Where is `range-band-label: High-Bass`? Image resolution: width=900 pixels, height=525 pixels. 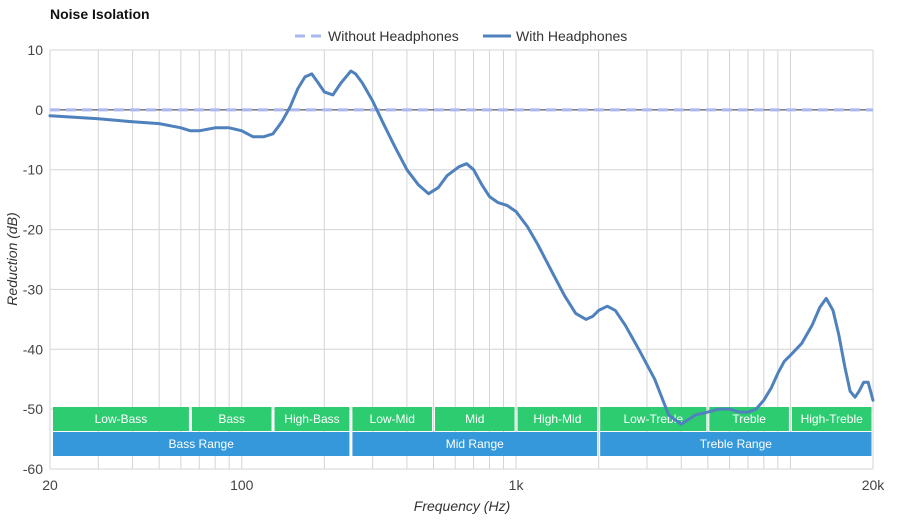
range-band-label: High-Bass is located at coordinates (311, 419).